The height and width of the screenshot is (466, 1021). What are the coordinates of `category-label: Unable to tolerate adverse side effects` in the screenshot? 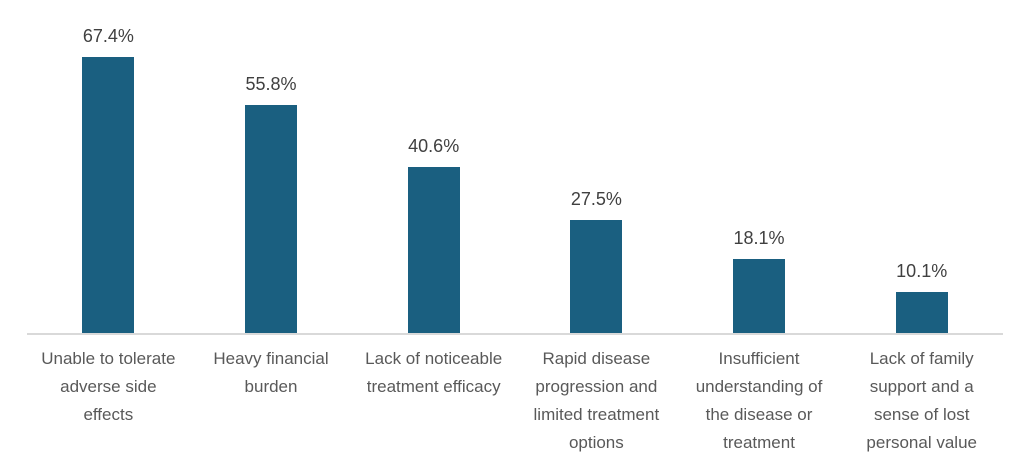 It's located at (108, 386).